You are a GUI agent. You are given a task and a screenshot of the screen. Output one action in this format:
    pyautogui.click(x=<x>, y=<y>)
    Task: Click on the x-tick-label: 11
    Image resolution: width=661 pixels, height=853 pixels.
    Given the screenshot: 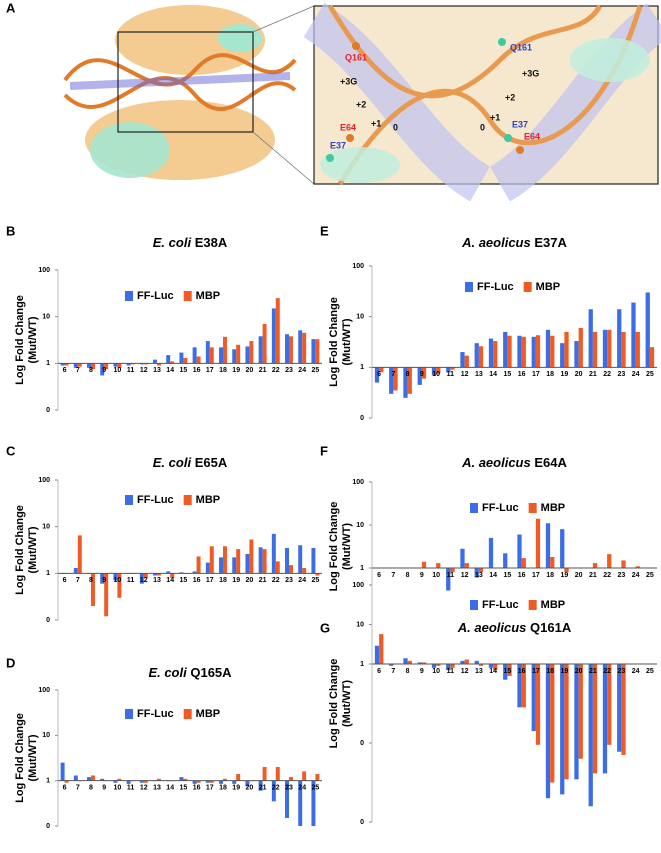 What is the action you would take?
    pyautogui.click(x=451, y=671)
    